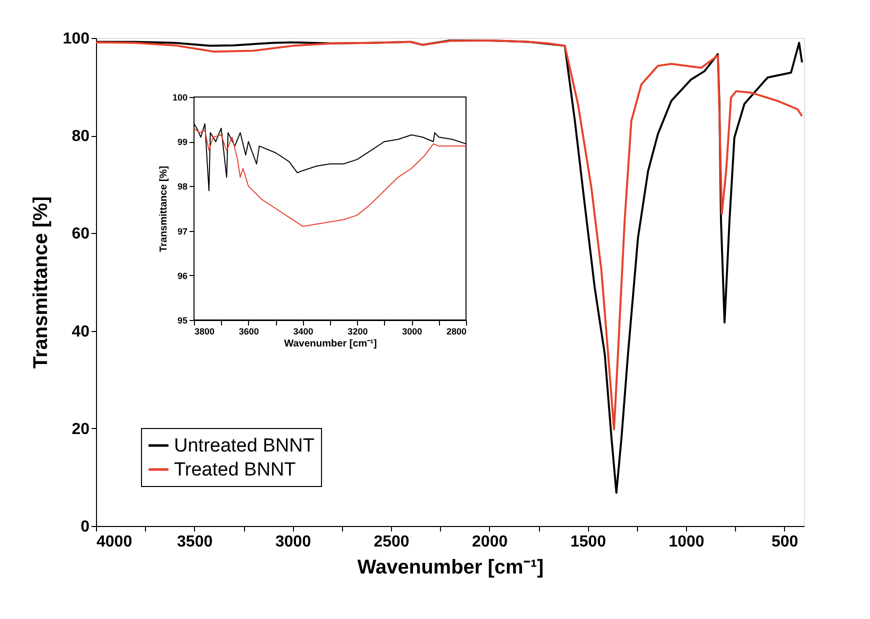 The height and width of the screenshot is (619, 870). Describe the element at coordinates (784, 542) in the screenshot. I see `x-tick-label: 500` at that location.